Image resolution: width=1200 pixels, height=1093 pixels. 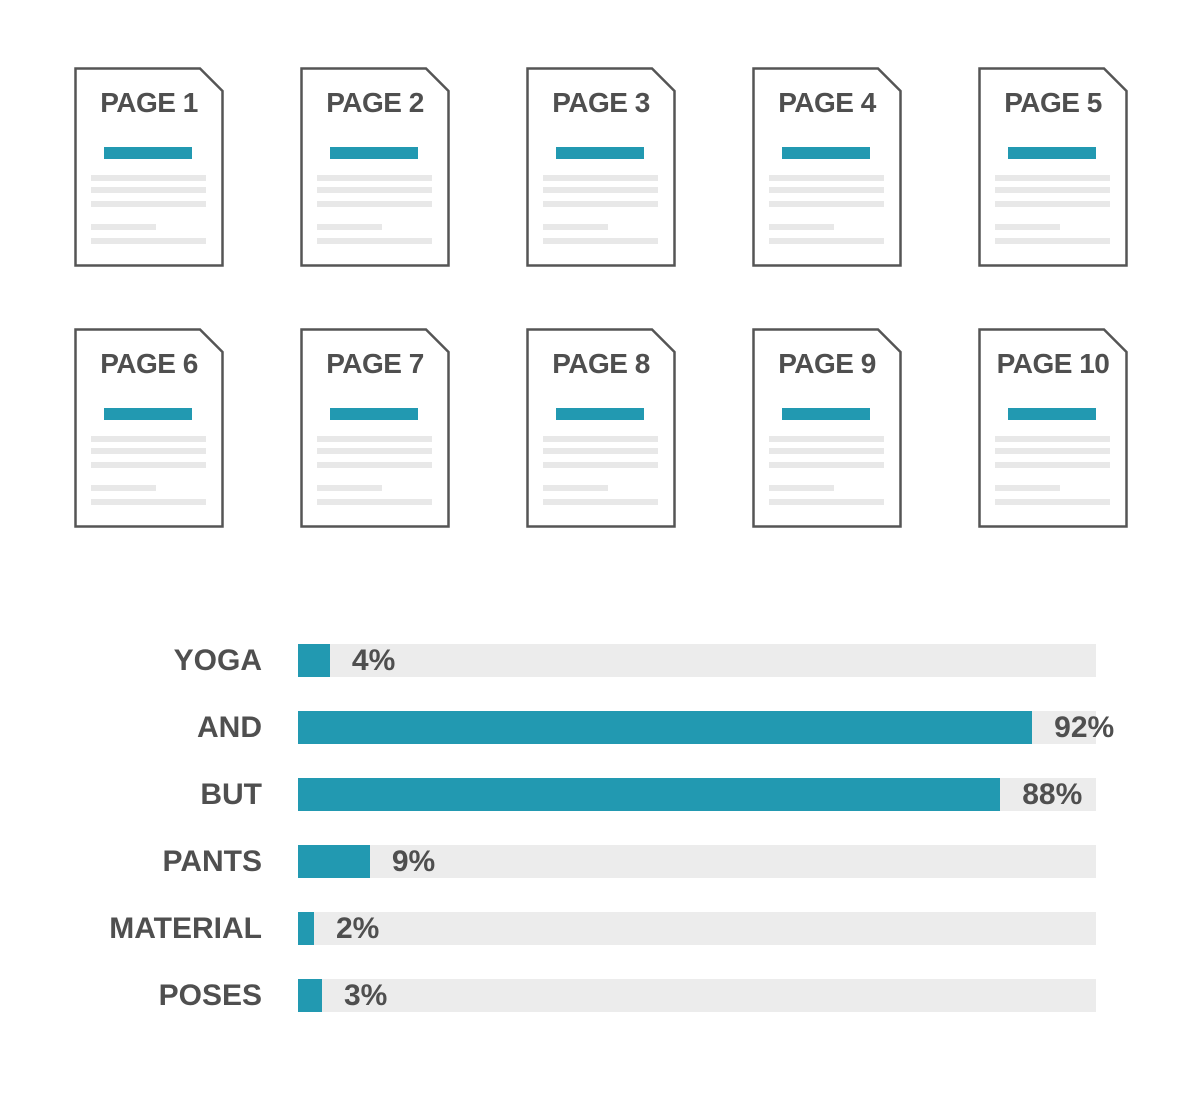 What do you see at coordinates (1084, 727) in the screenshot?
I see `bar-value-label: 92%` at bounding box center [1084, 727].